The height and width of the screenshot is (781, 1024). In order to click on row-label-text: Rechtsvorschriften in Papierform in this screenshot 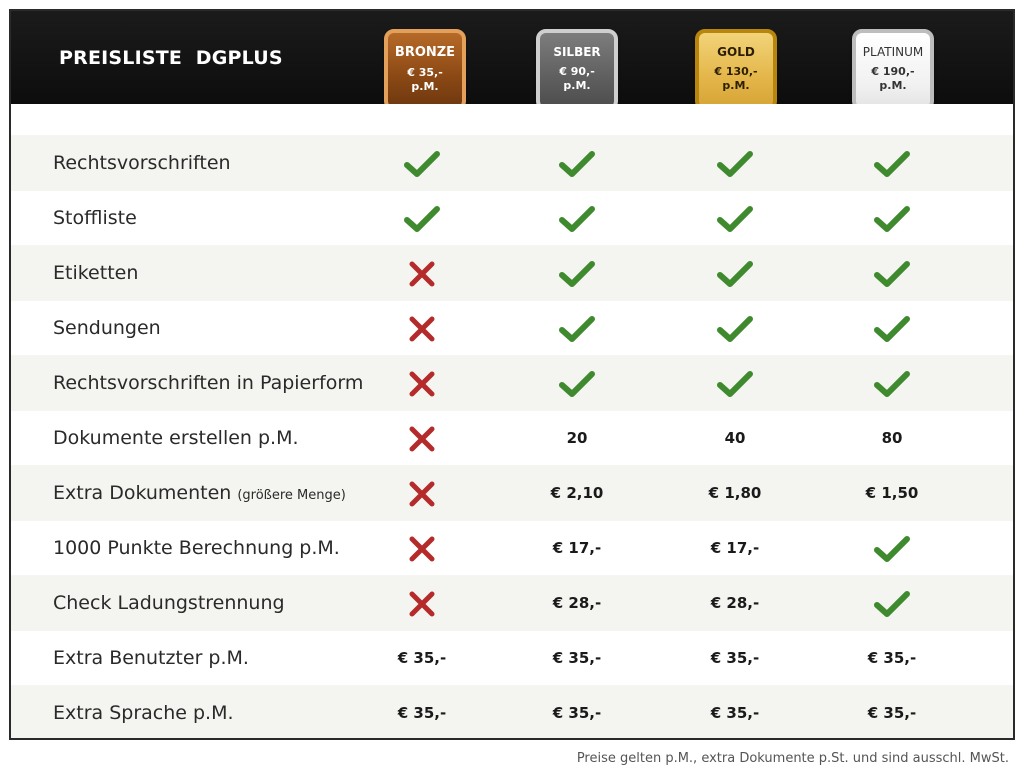, I will do `click(208, 383)`.